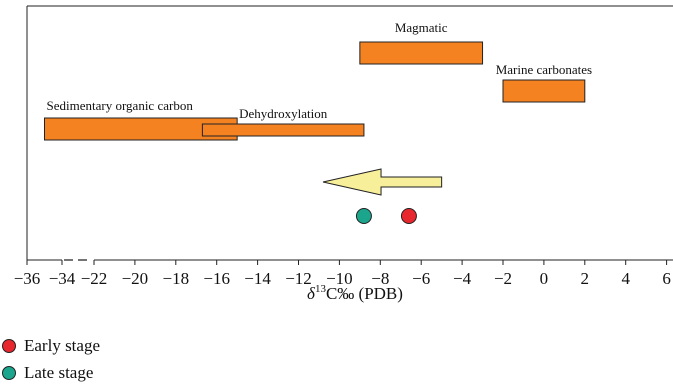 Image resolution: width=673 pixels, height=391 pixels. What do you see at coordinates (421, 278) in the screenshot?
I see `x-tick-label: −6` at bounding box center [421, 278].